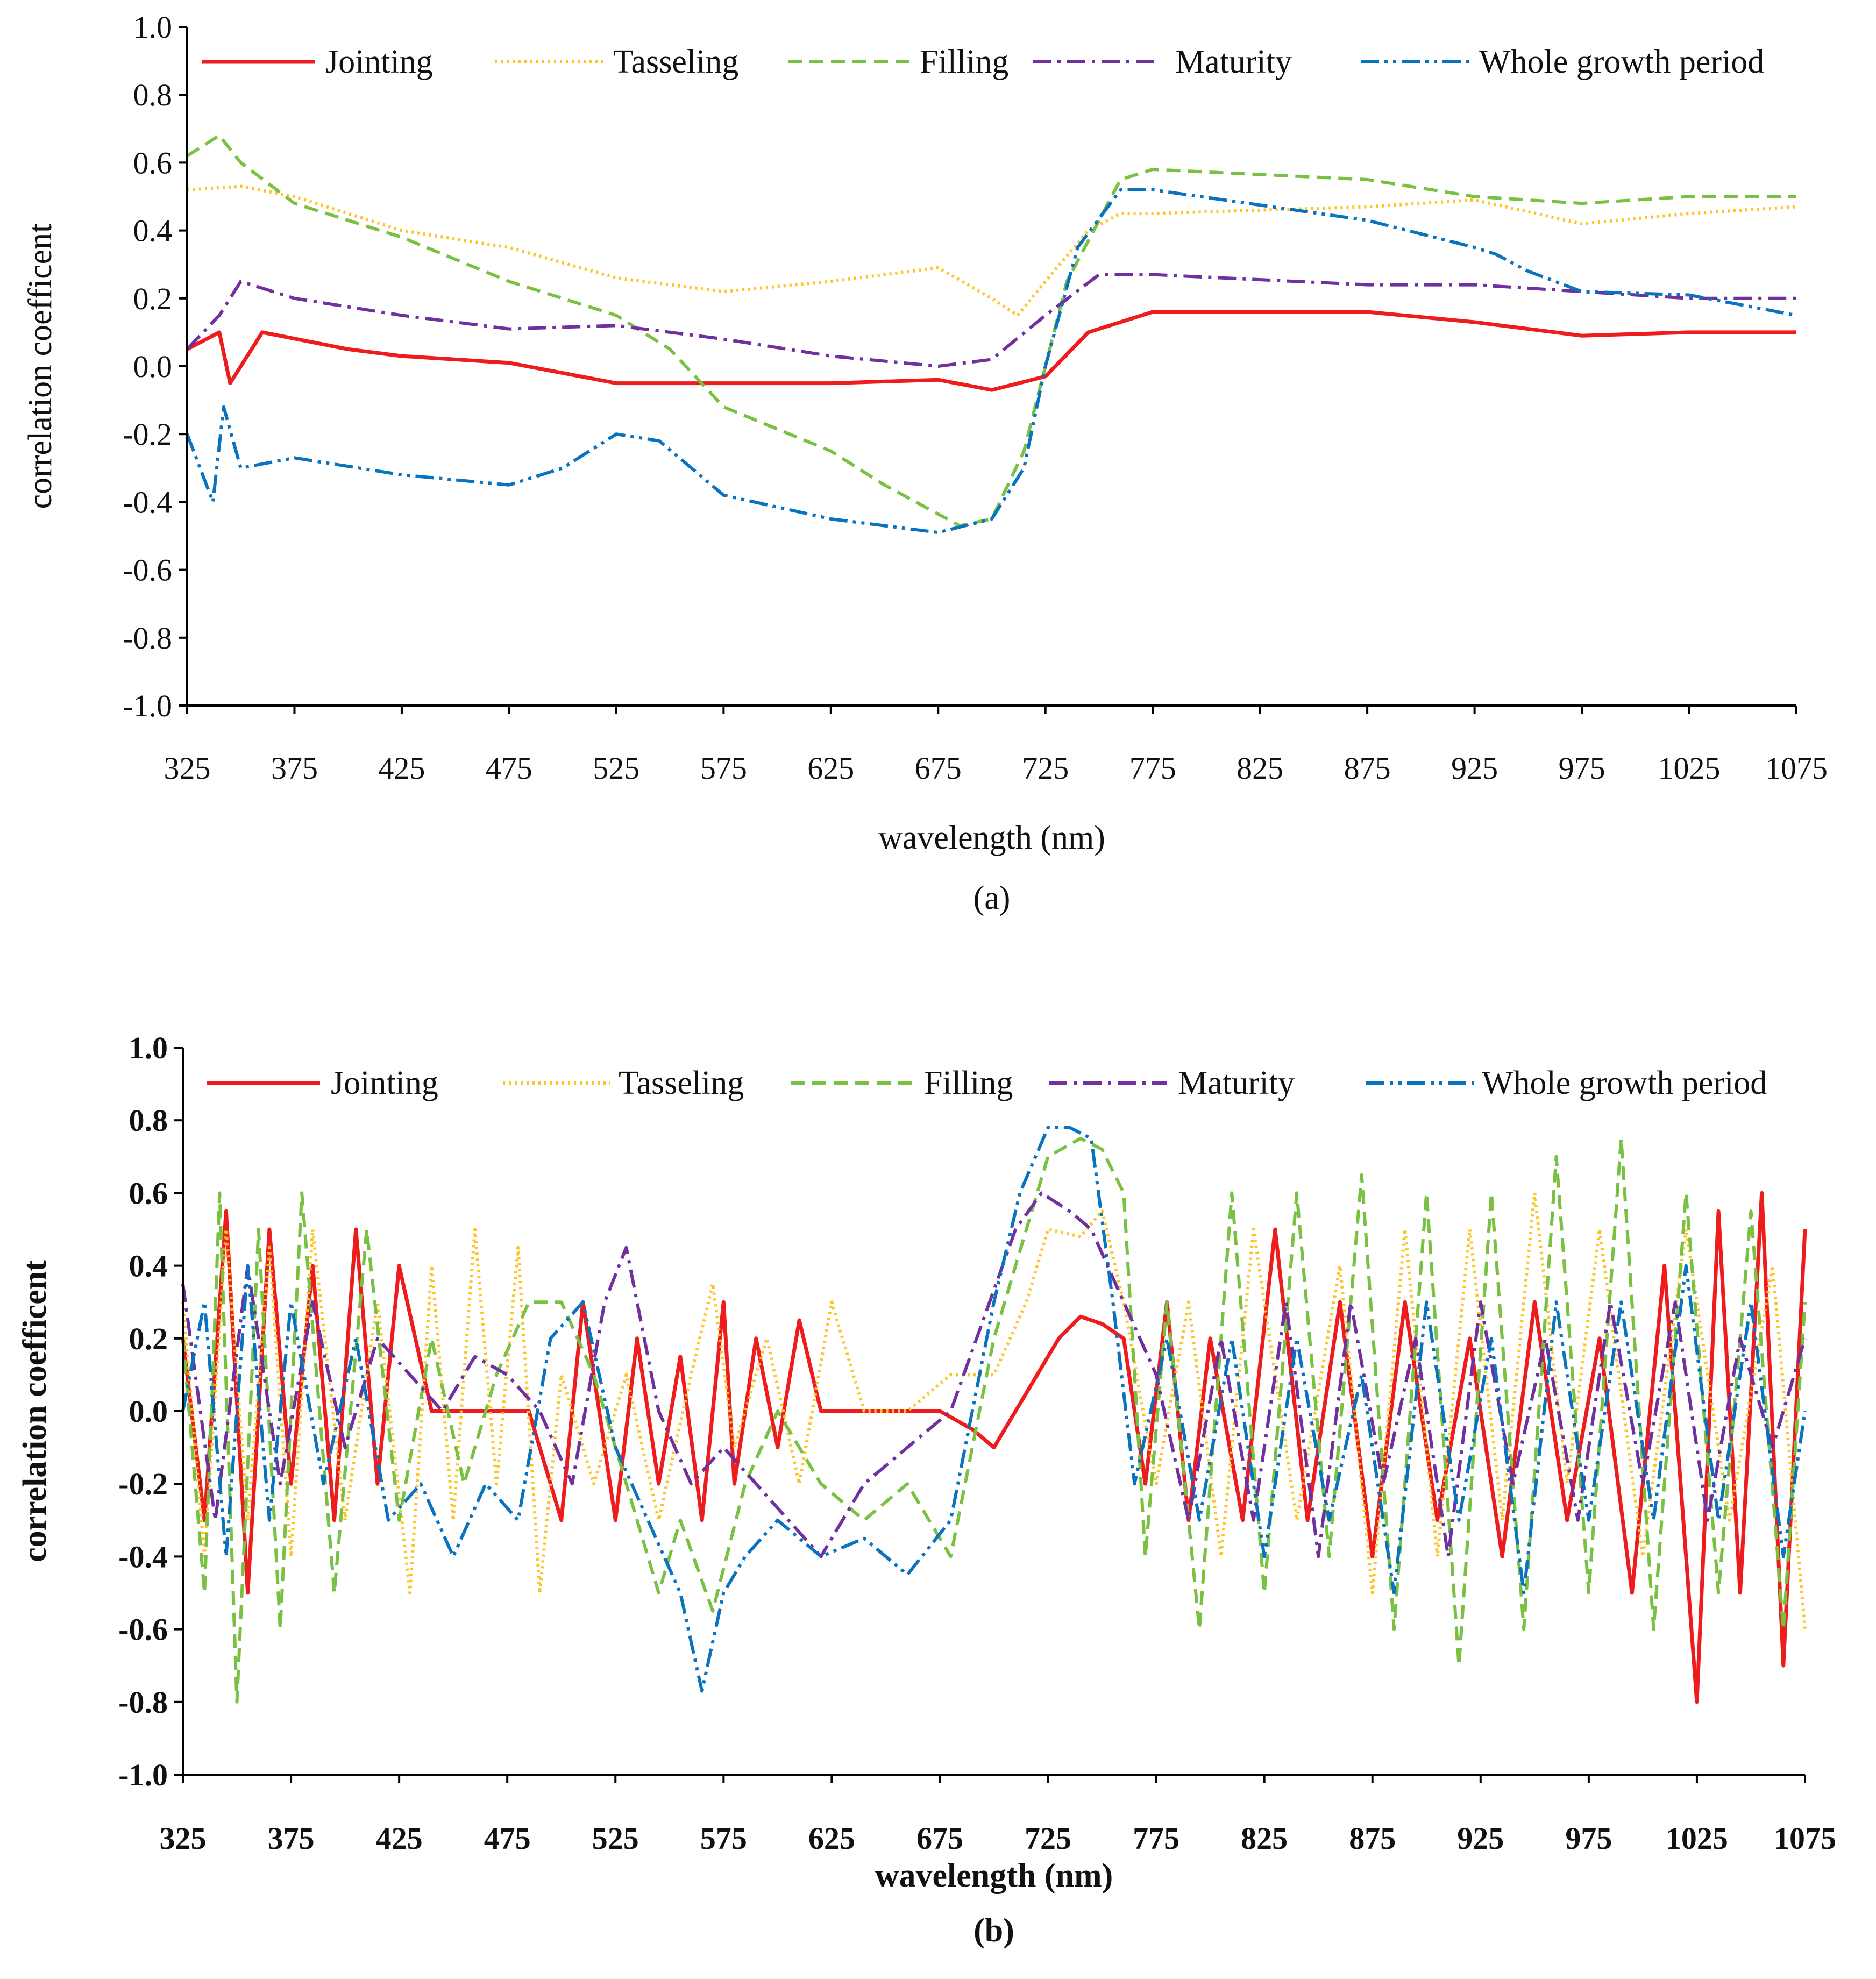 The height and width of the screenshot is (1979, 1876). What do you see at coordinates (1805, 1838) in the screenshot?
I see `panel-b-x-tick-label: 1075` at bounding box center [1805, 1838].